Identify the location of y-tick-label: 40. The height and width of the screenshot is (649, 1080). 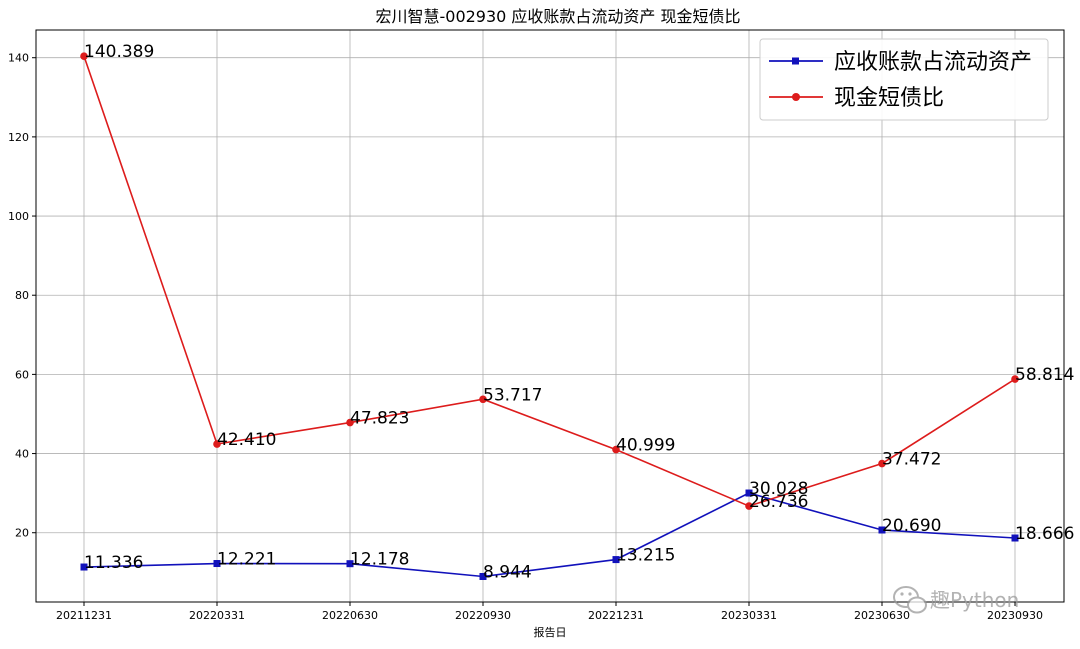
(22, 454).